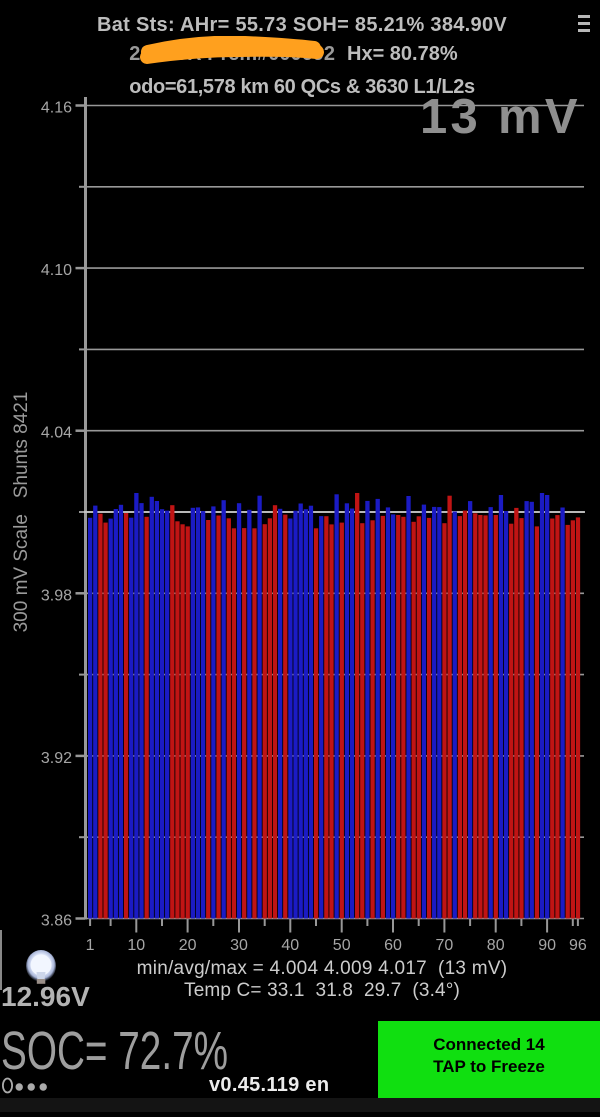 This screenshot has width=600, height=1117. Describe the element at coordinates (496, 945) in the screenshot. I see `svg-text: 80` at that location.